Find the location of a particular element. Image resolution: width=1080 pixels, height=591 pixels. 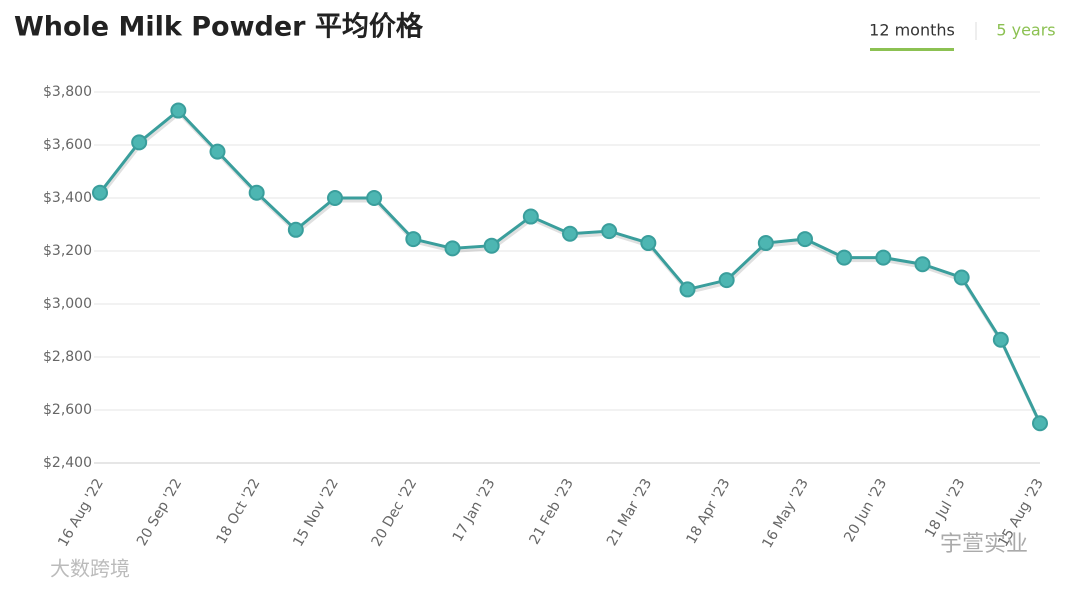

x-tick-label: 18 Oct '22 is located at coordinates (238, 511).